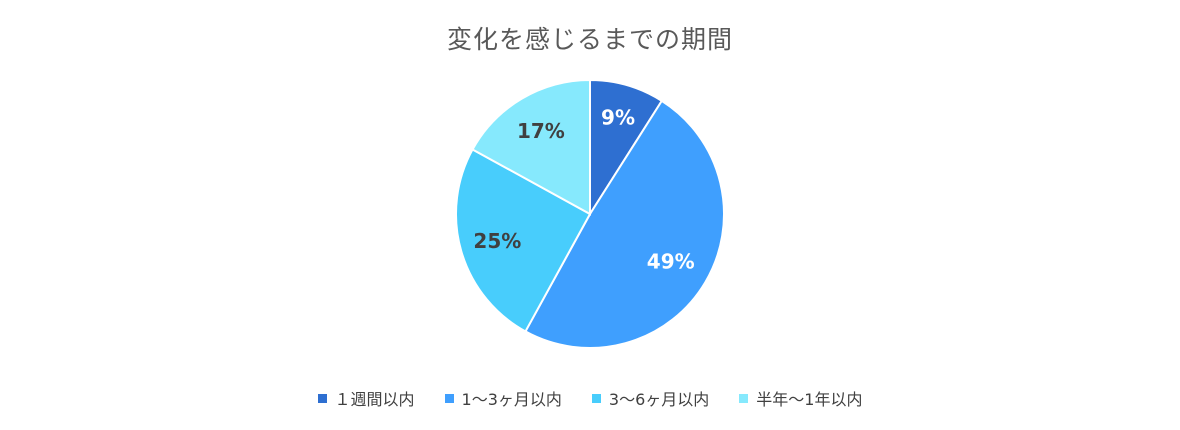 The height and width of the screenshot is (430, 1180). What do you see at coordinates (671, 262) in the screenshot?
I see `pie-data-label-1: 49%` at bounding box center [671, 262].